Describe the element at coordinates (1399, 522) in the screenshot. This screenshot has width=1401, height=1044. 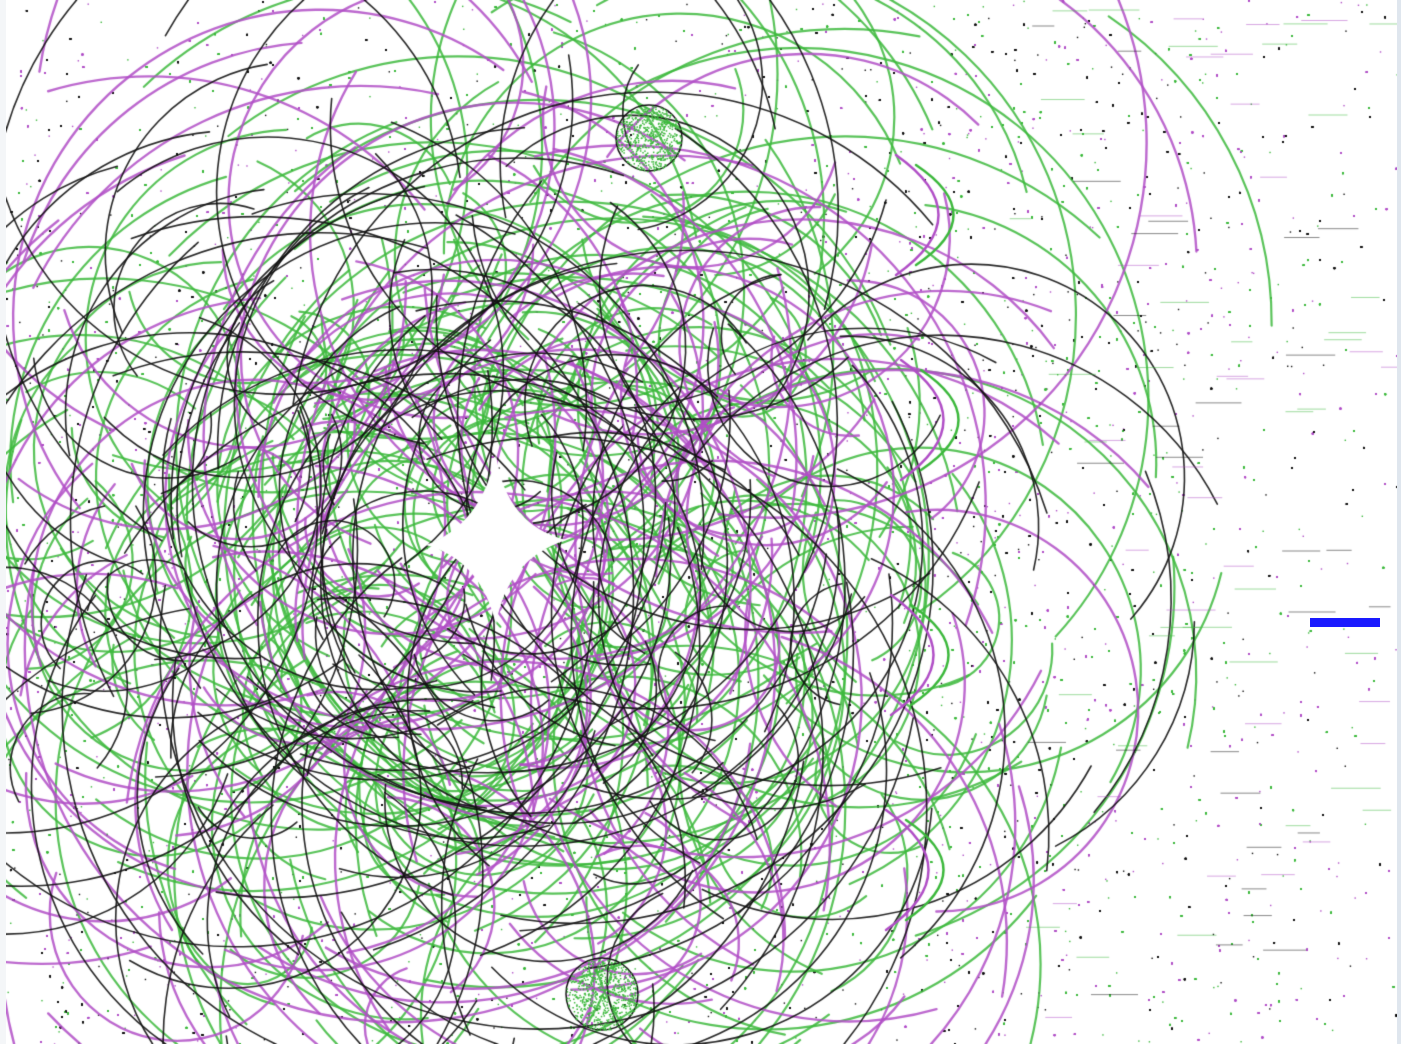
I see `window-edge` at that location.